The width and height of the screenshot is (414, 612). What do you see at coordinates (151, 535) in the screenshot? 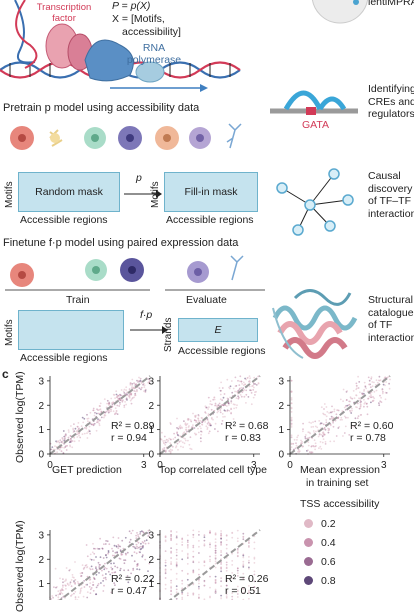
I see `y-tick-label: 3` at bounding box center [151, 535].